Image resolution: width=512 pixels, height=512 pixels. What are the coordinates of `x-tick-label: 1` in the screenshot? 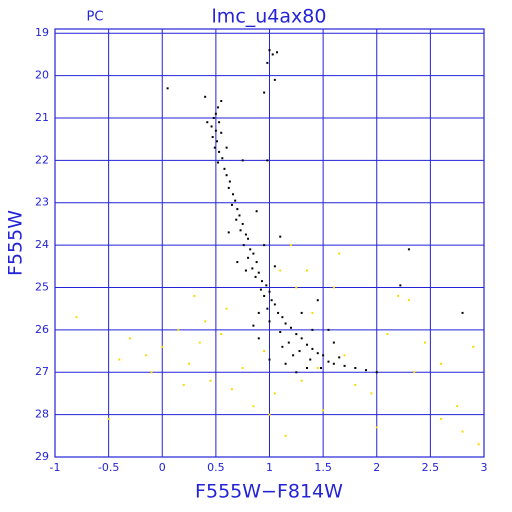 It's located at (269, 467).